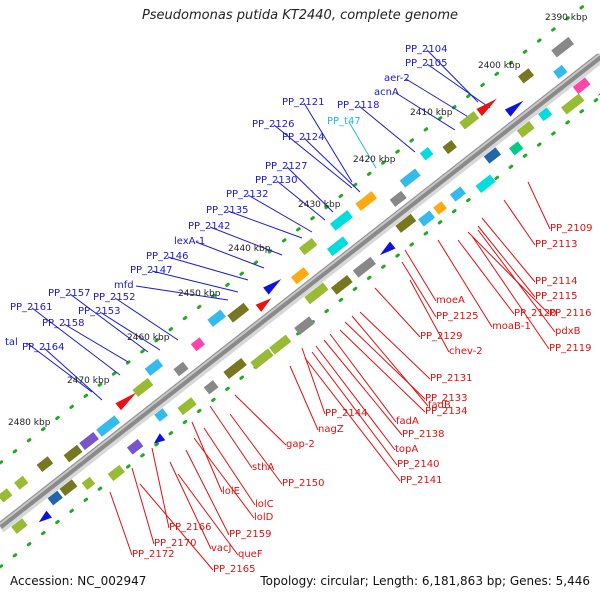 The height and width of the screenshot is (600, 600). Describe the element at coordinates (344, 121) in the screenshot. I see `gene-label: PP_t47` at that location.